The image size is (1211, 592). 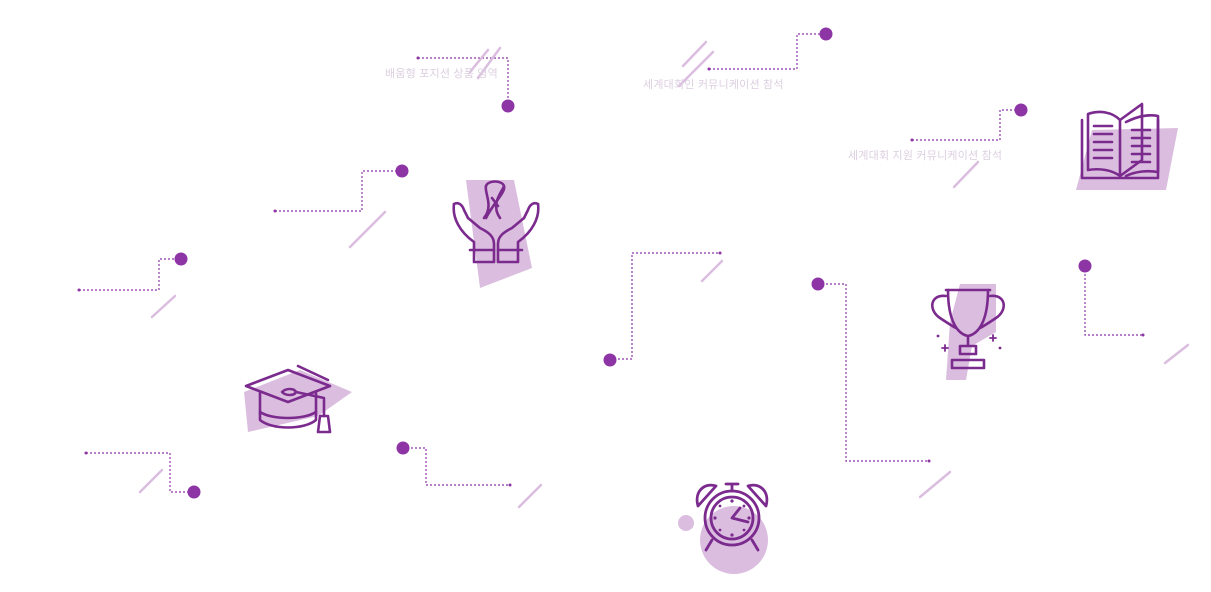 What do you see at coordinates (968, 332) in the screenshot?
I see `trophy-icon` at bounding box center [968, 332].